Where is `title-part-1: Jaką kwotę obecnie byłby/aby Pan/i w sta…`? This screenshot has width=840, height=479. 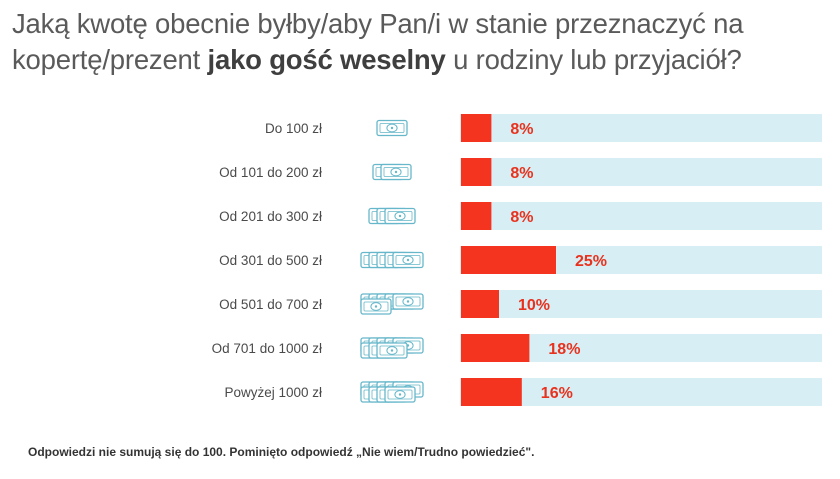 title-part-1: Jaką kwotę obecnie byłby/aby Pan/i w sta… is located at coordinates (378, 41).